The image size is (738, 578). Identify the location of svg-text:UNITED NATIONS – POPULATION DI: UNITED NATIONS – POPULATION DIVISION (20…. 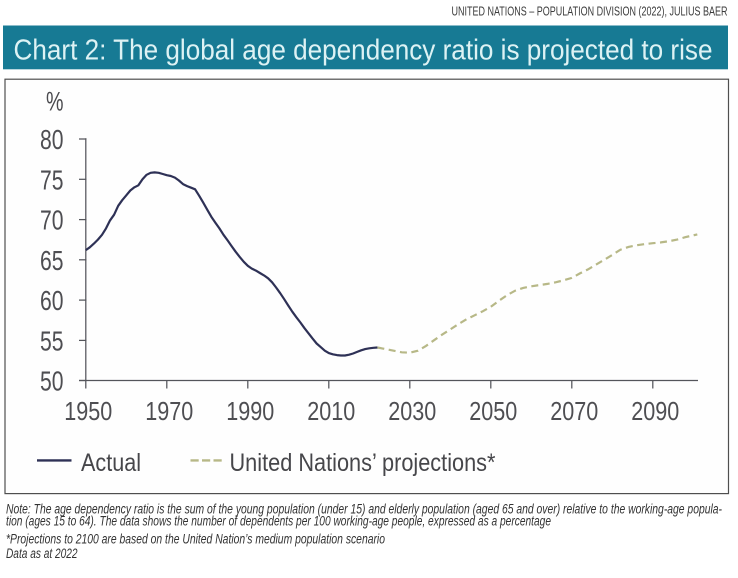
(590, 12).